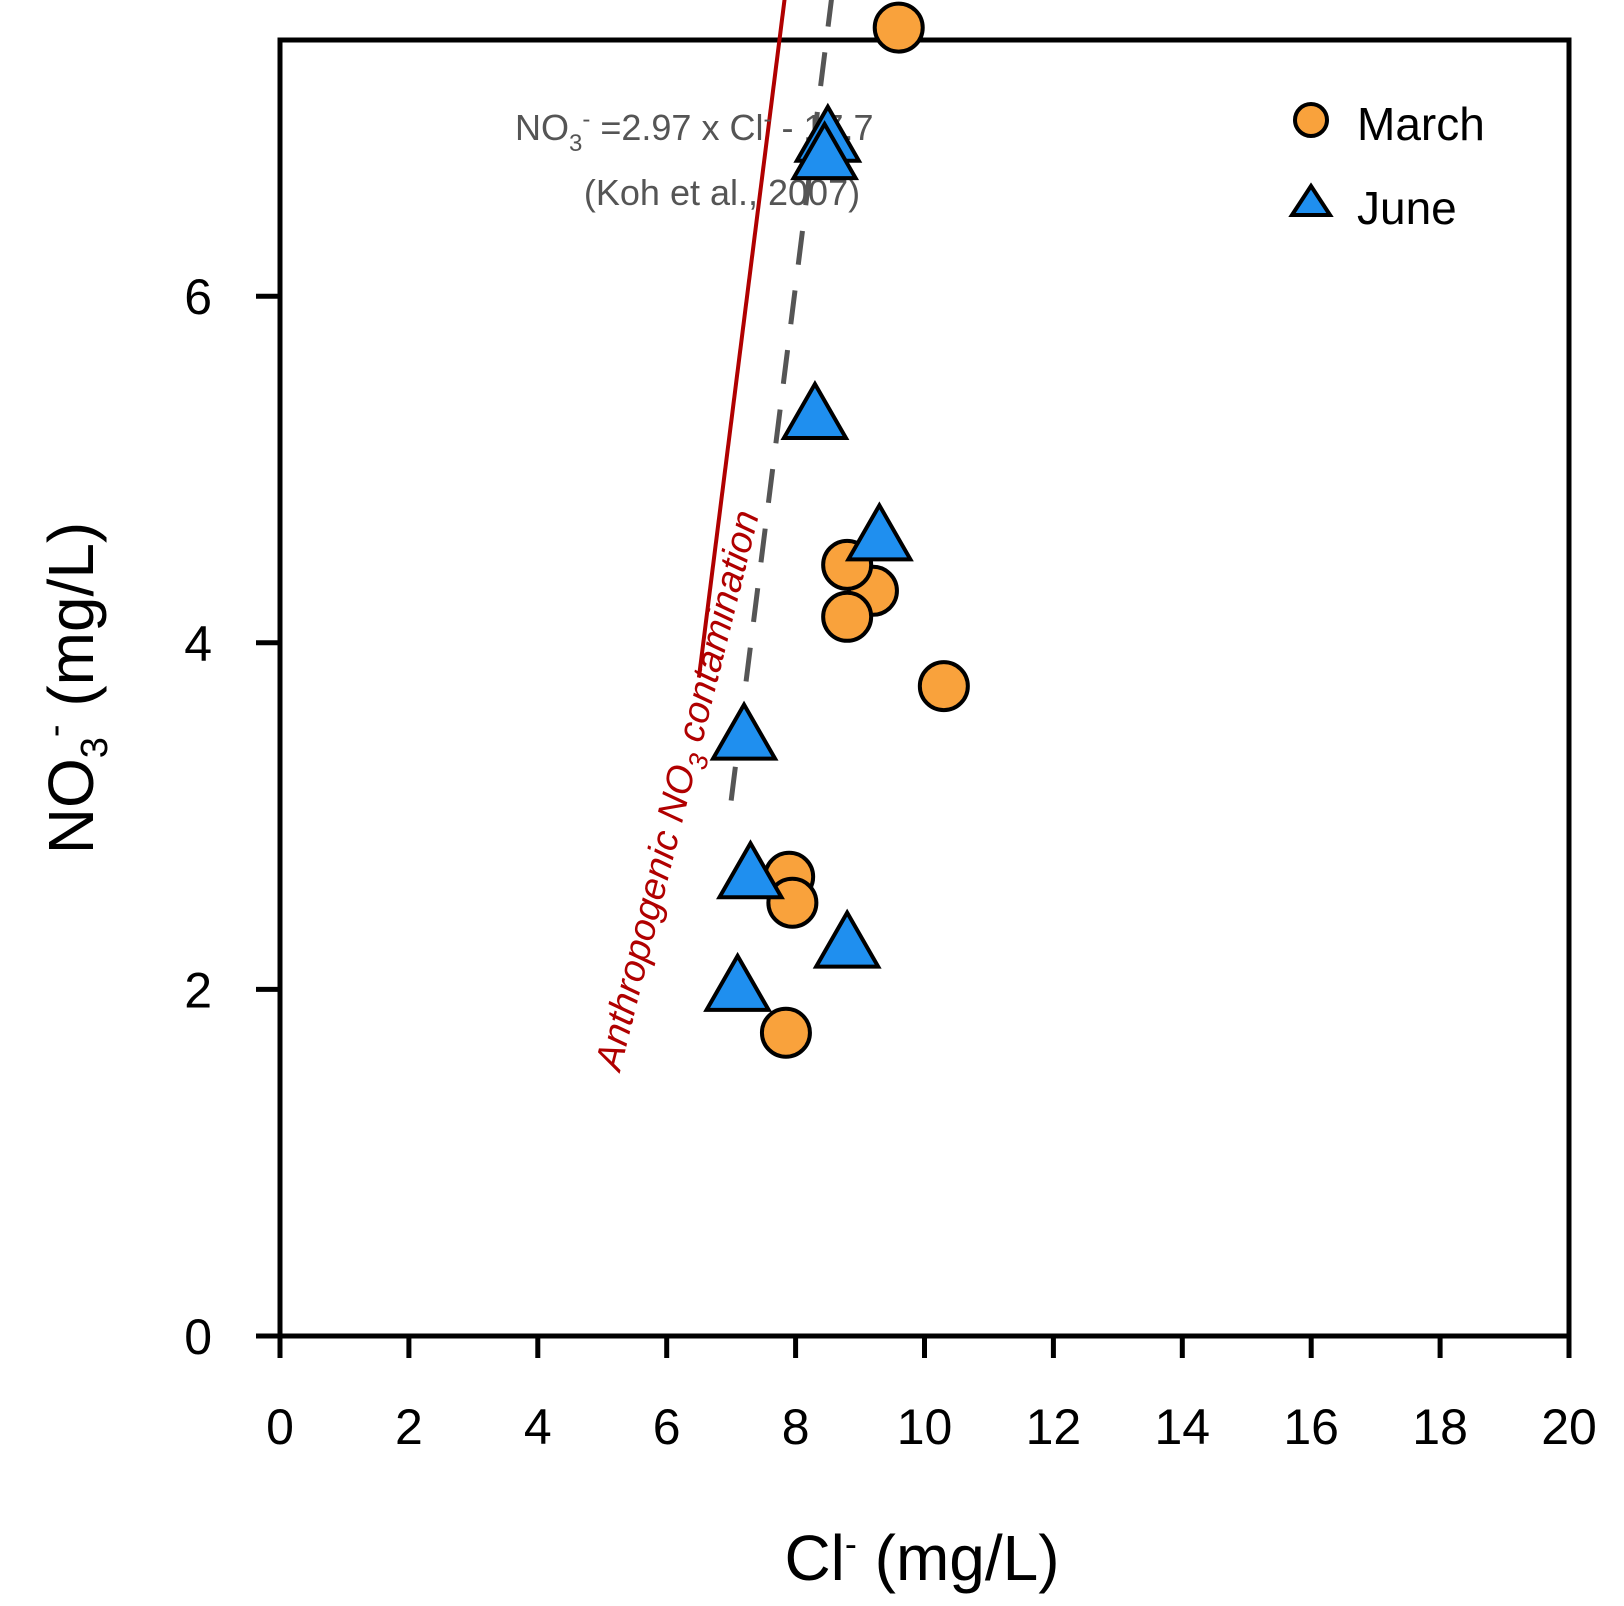  What do you see at coordinates (1311, 199) in the screenshot?
I see `legend-june-marker` at bounding box center [1311, 199].